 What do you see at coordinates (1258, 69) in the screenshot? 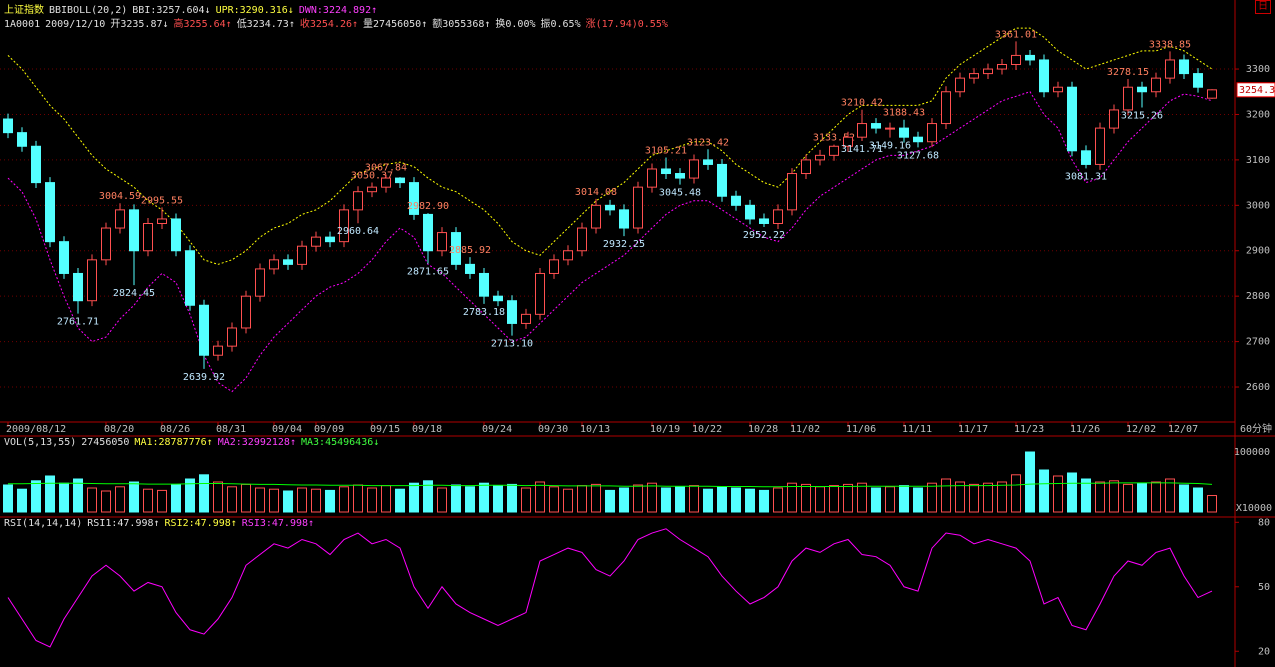
I see `y-tick-label: 3300` at bounding box center [1258, 69].